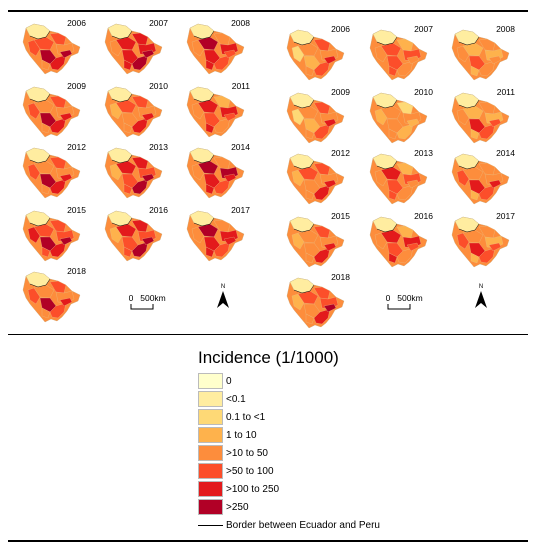 The height and width of the screenshot is (550, 536). What do you see at coordinates (388, 298) in the screenshot?
I see `scale-bar-zero: 0` at bounding box center [388, 298].